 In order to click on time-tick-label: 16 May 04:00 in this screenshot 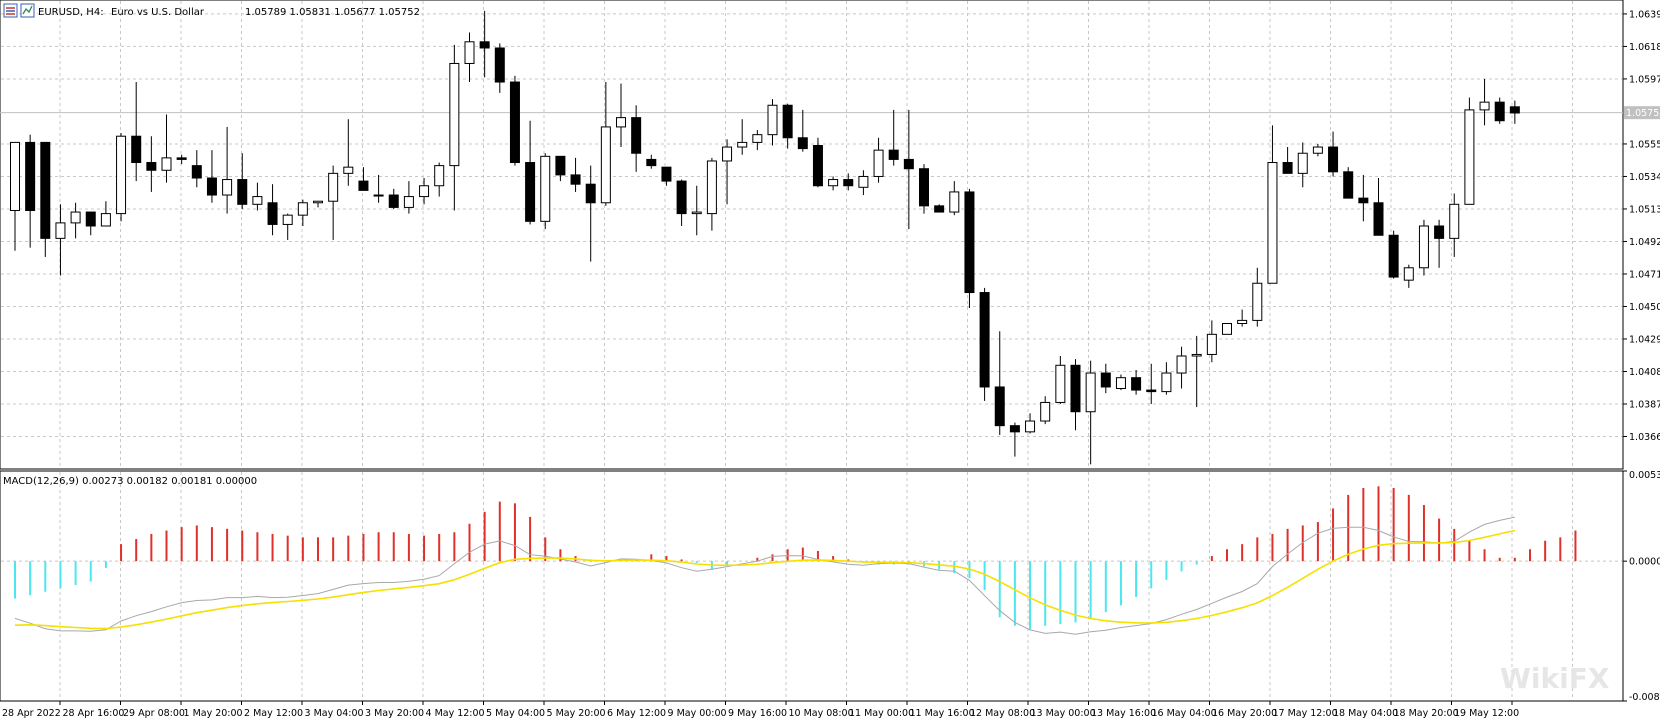, I will do `click(1184, 713)`.